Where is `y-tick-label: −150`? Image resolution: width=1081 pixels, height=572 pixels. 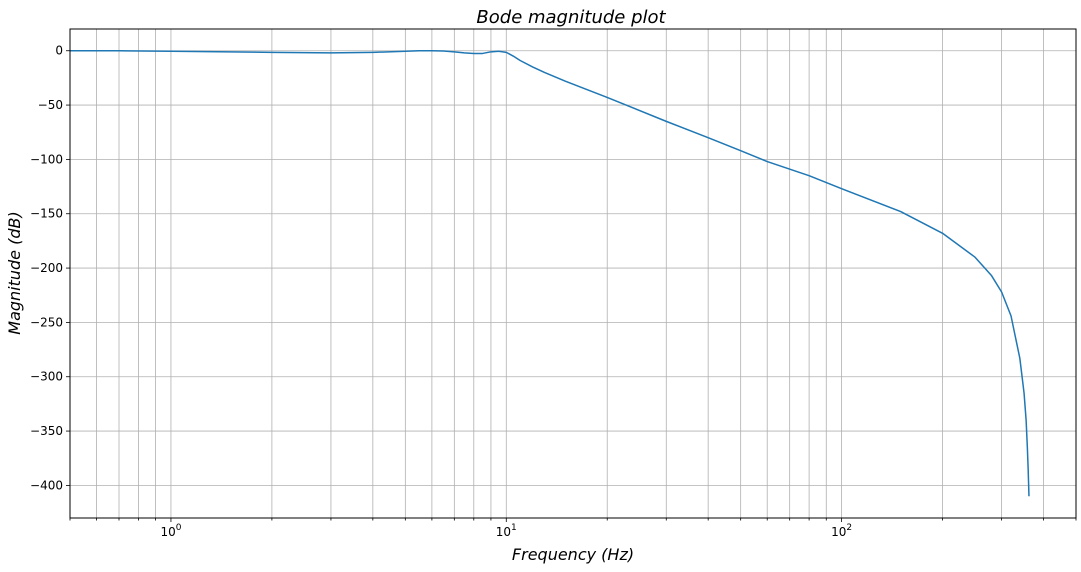
y-tick-label: −150 is located at coordinates (46, 214).